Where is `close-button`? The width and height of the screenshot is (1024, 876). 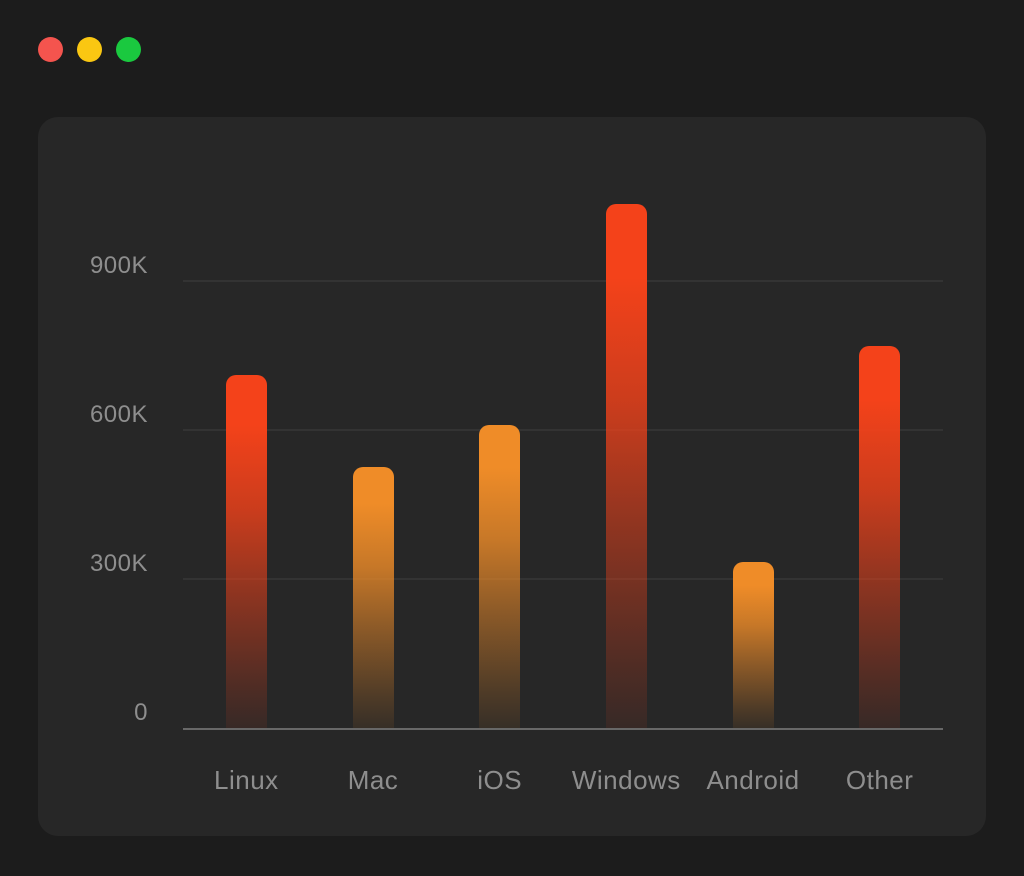
close-button is located at coordinates (50, 49).